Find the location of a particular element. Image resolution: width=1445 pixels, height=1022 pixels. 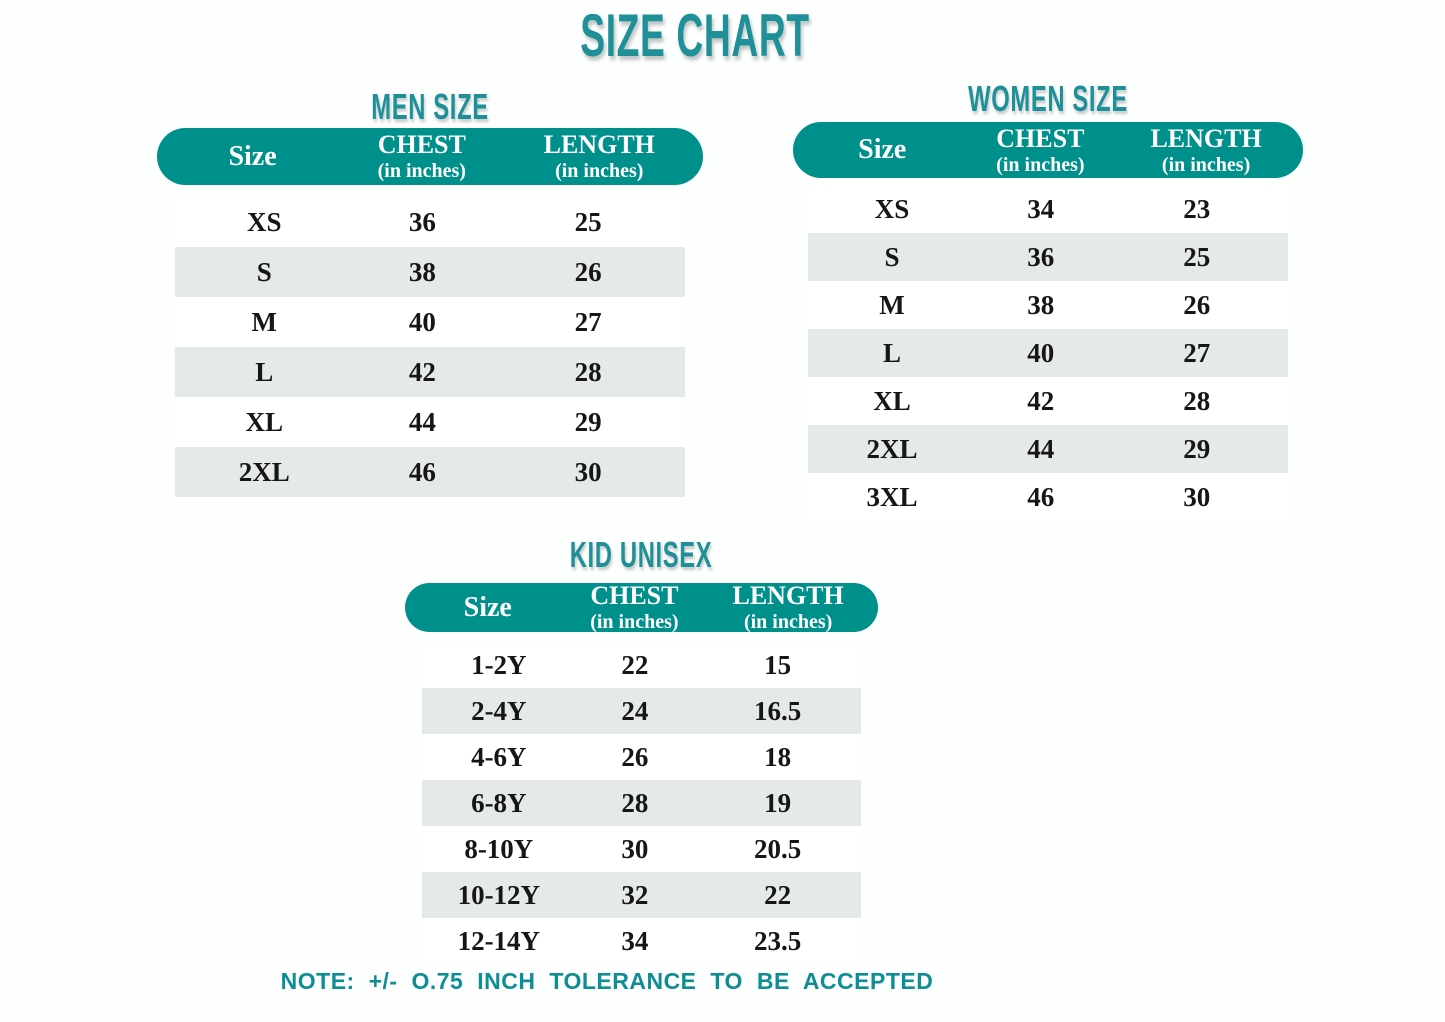

table-row: XS 36 25 is located at coordinates (430, 222).